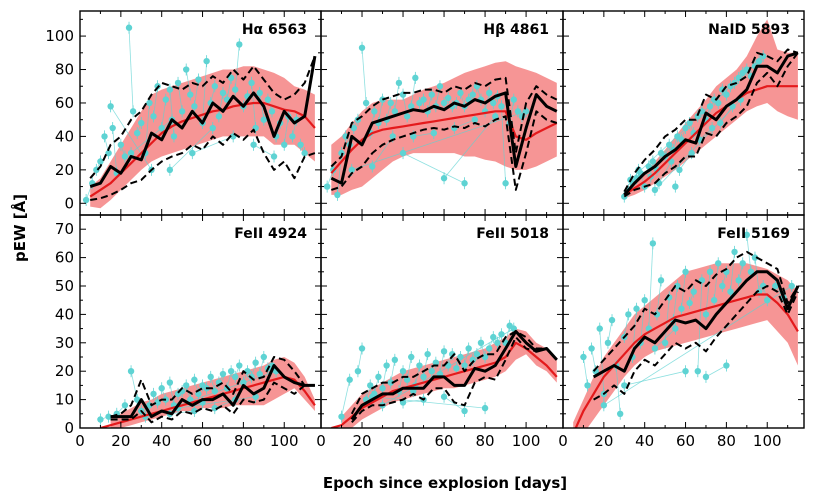  I want to click on panel-feii-5169: 0 20 40 60 80 100 FeII 5169, so click(681, 332).